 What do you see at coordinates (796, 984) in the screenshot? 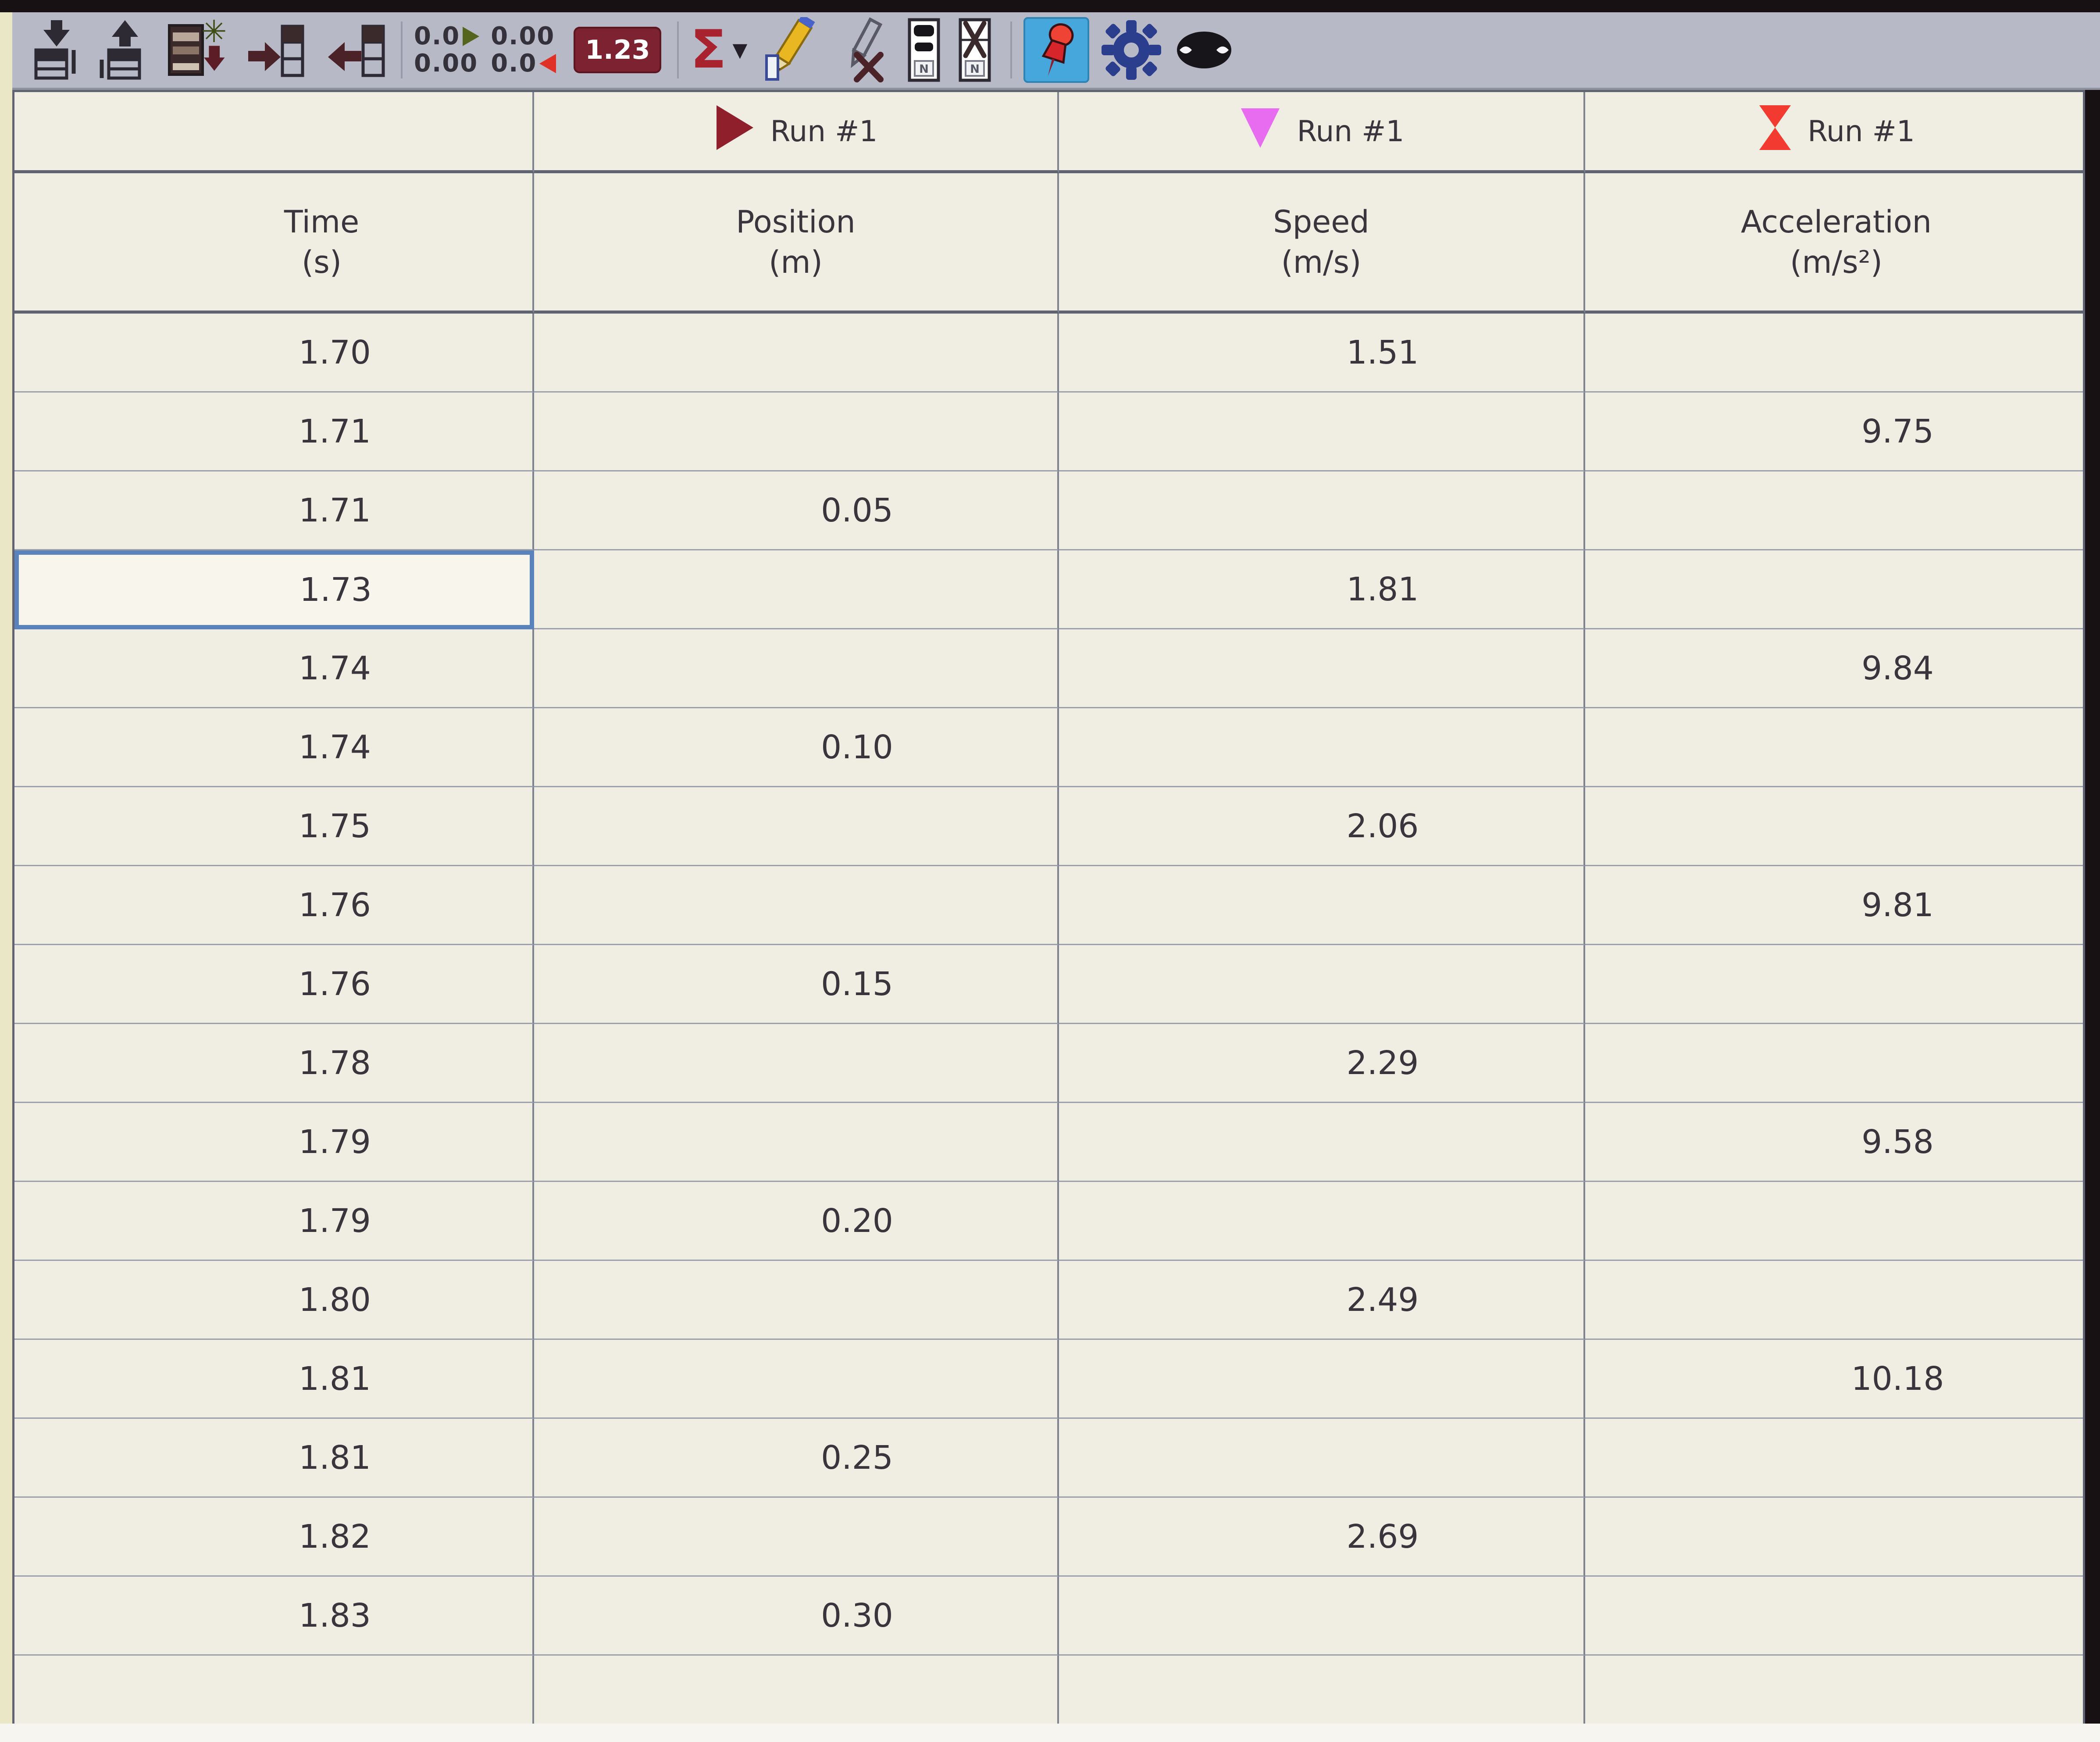
I see `cell: 0.15` at bounding box center [796, 984].